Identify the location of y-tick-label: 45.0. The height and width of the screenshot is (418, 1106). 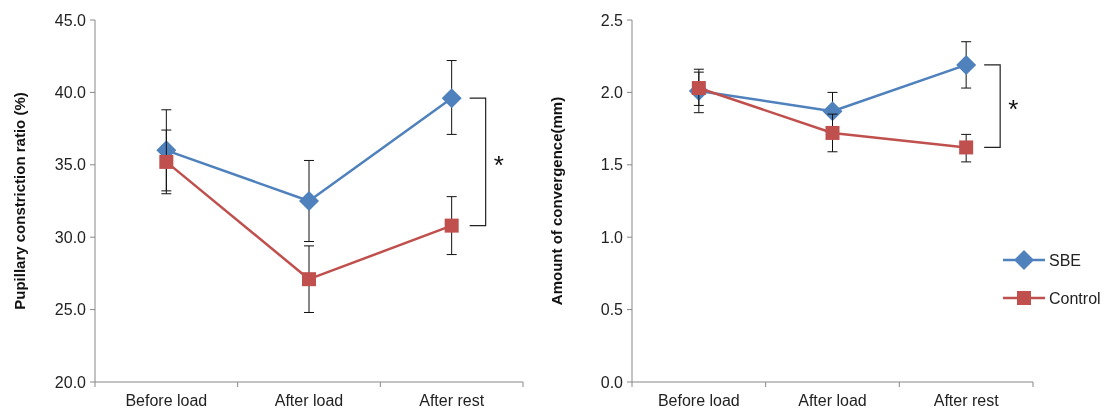
(70, 20).